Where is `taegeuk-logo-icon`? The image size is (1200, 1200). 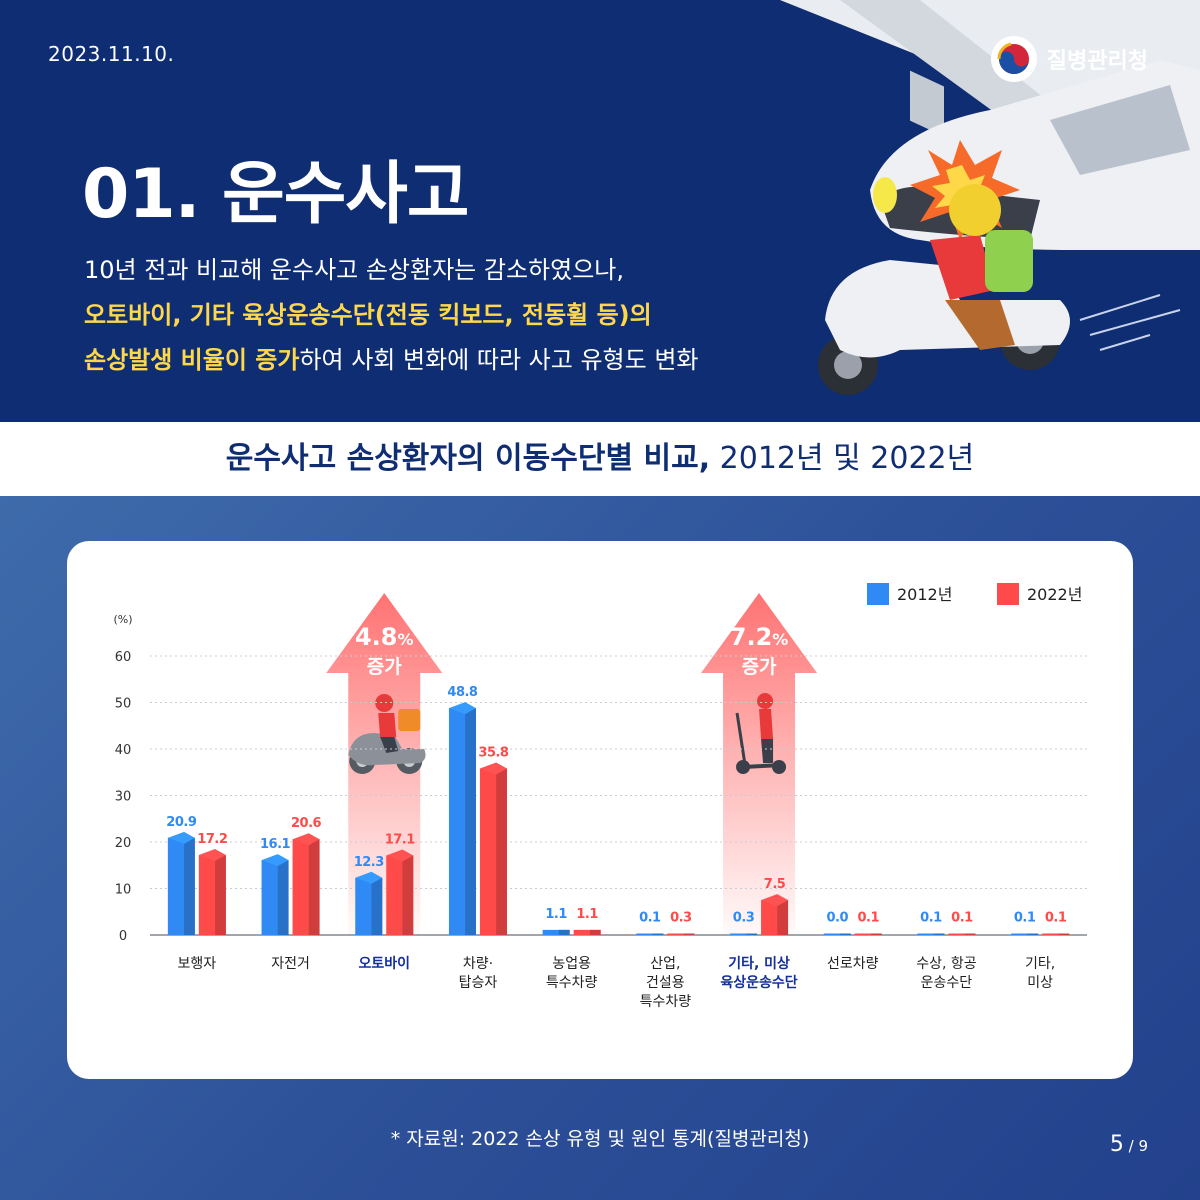
taegeuk-logo-icon is located at coordinates (1013, 59).